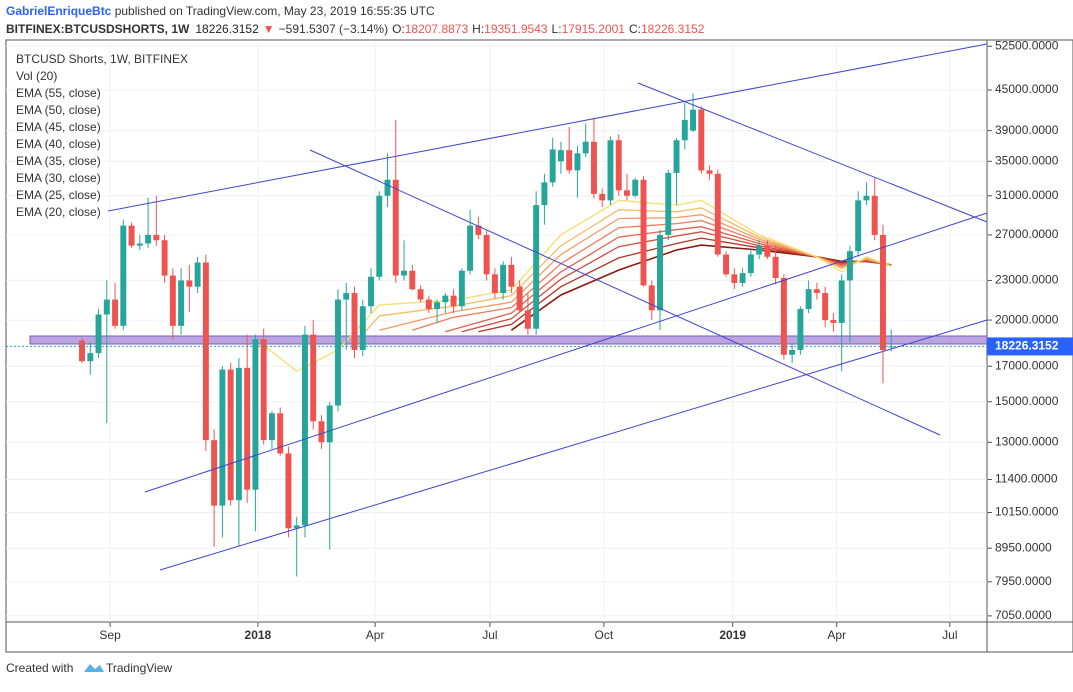  What do you see at coordinates (1027, 280) in the screenshot?
I see `y-tick-label: 23000.0000` at bounding box center [1027, 280].